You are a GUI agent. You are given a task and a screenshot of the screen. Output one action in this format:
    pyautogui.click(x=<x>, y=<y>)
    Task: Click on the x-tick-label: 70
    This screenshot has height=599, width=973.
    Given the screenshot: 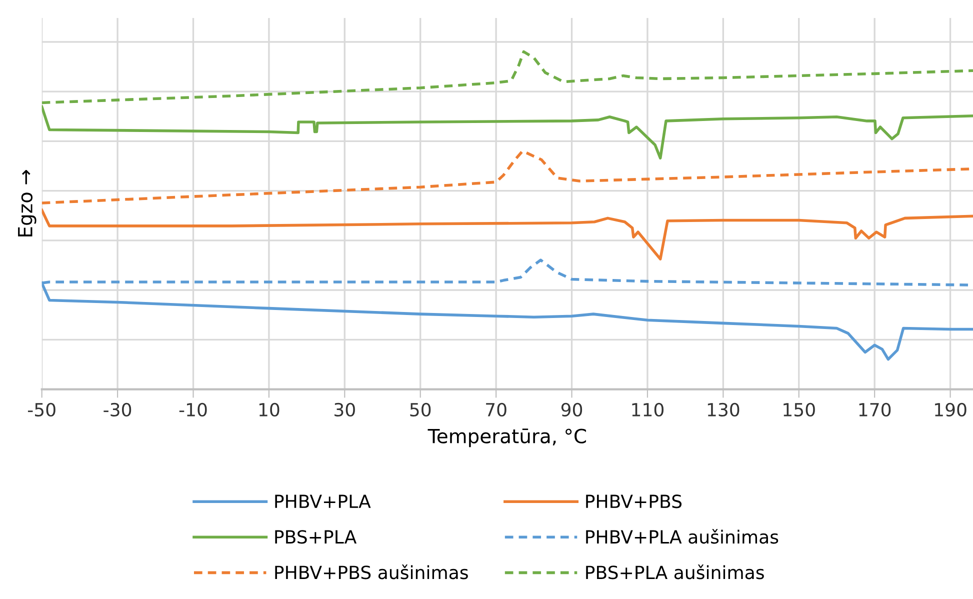 What is the action you would take?
    pyautogui.click(x=496, y=409)
    